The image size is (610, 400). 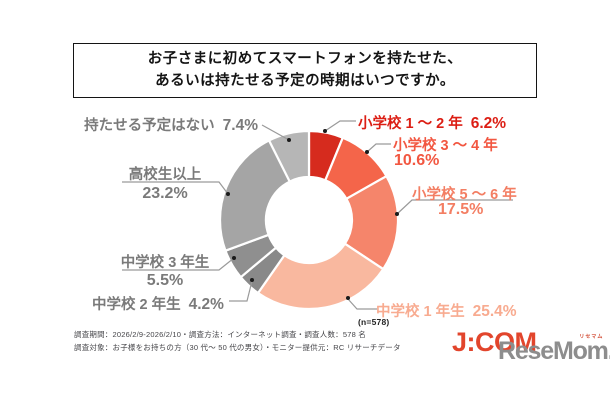 What do you see at coordinates (240, 125) in the screenshot?
I see `label-no-plan-pct: 7.4%` at bounding box center [240, 125].